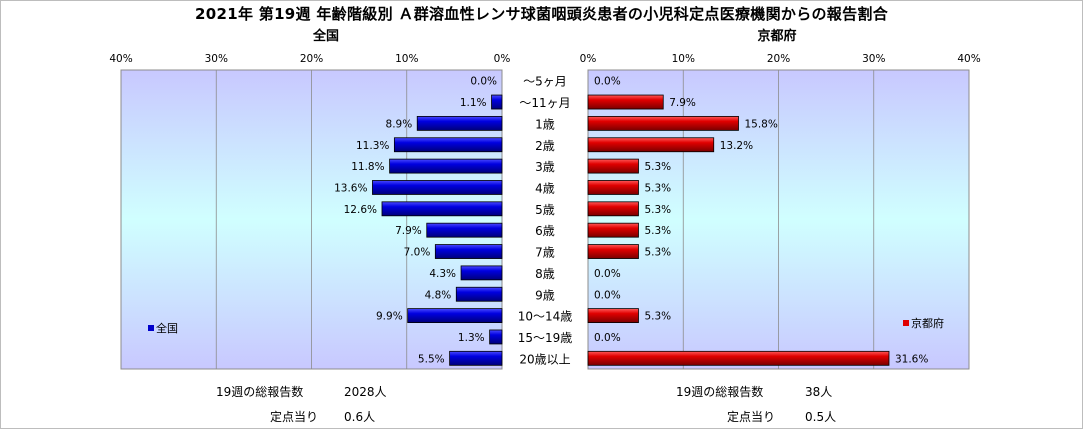 The width and height of the screenshot is (1083, 429). Describe the element at coordinates (389, 317) in the screenshot. I see `national-data-label: 9.9%` at that location.